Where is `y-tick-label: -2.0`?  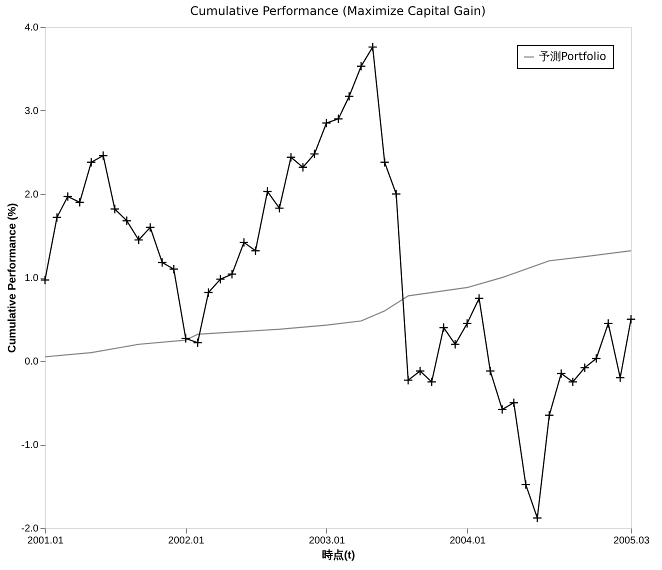 y-tick-label: -2.0 is located at coordinates (30, 529).